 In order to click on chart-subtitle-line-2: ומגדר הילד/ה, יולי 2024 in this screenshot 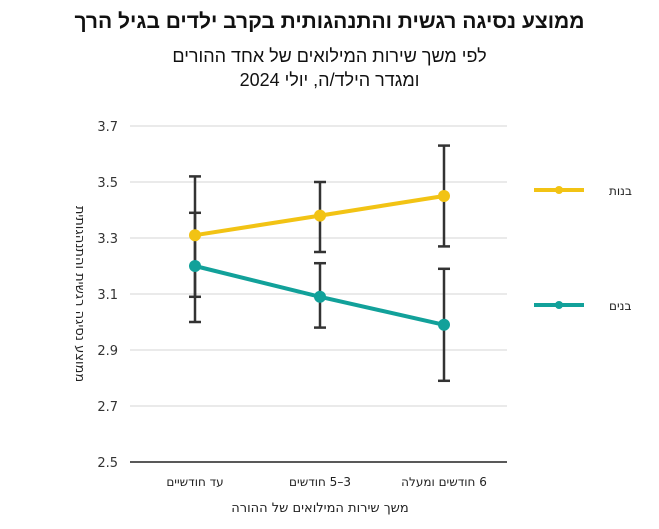, I will do `click(329, 80)`.